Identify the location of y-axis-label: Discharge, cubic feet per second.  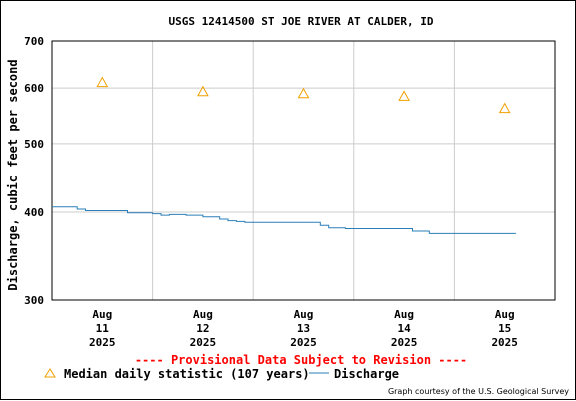
(13, 174).